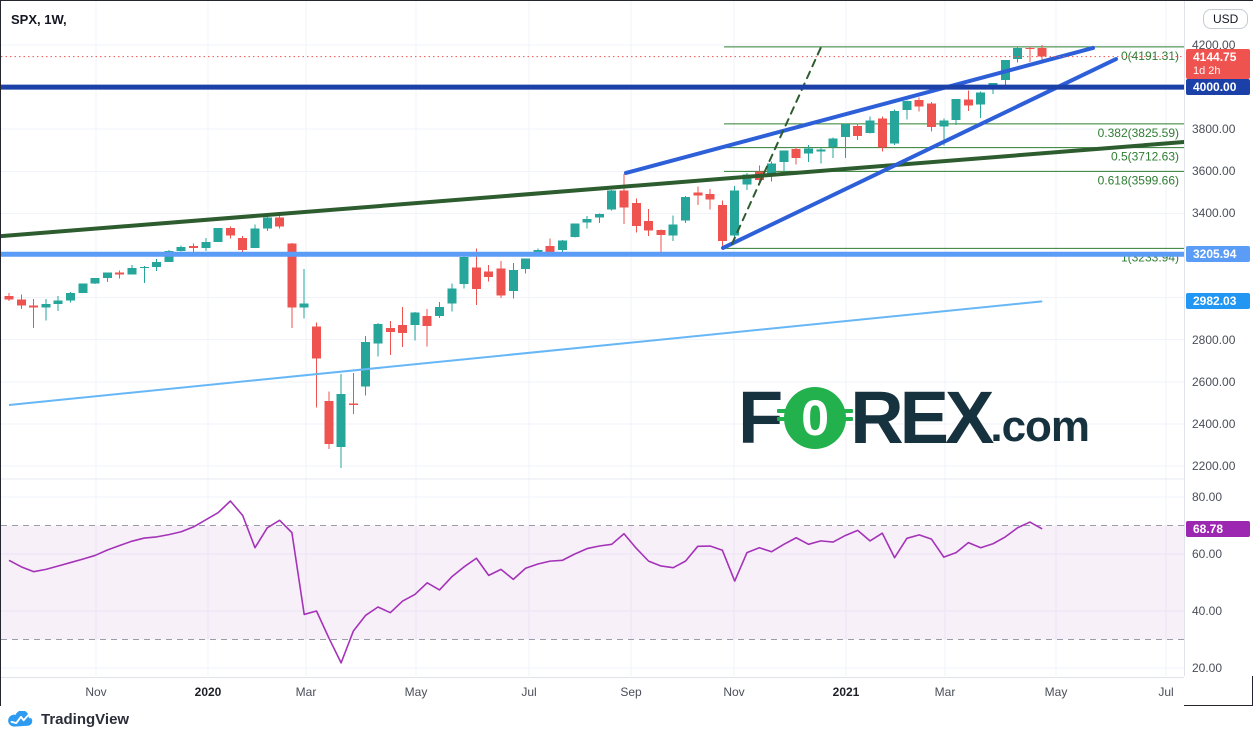 This screenshot has height=741, width=1256. I want to click on watermark-rex: REX, so click(922, 417).